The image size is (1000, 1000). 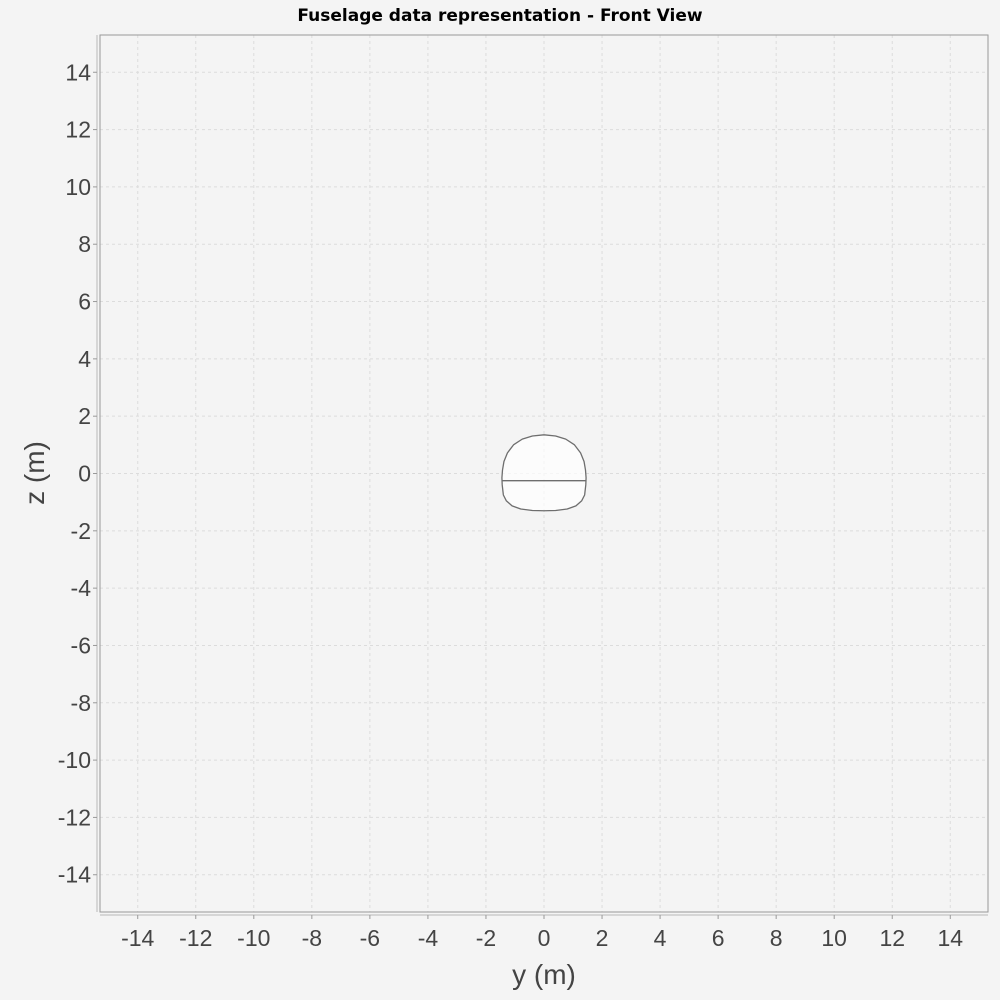 I want to click on y-tick-label-1: -12, so click(x=74, y=817).